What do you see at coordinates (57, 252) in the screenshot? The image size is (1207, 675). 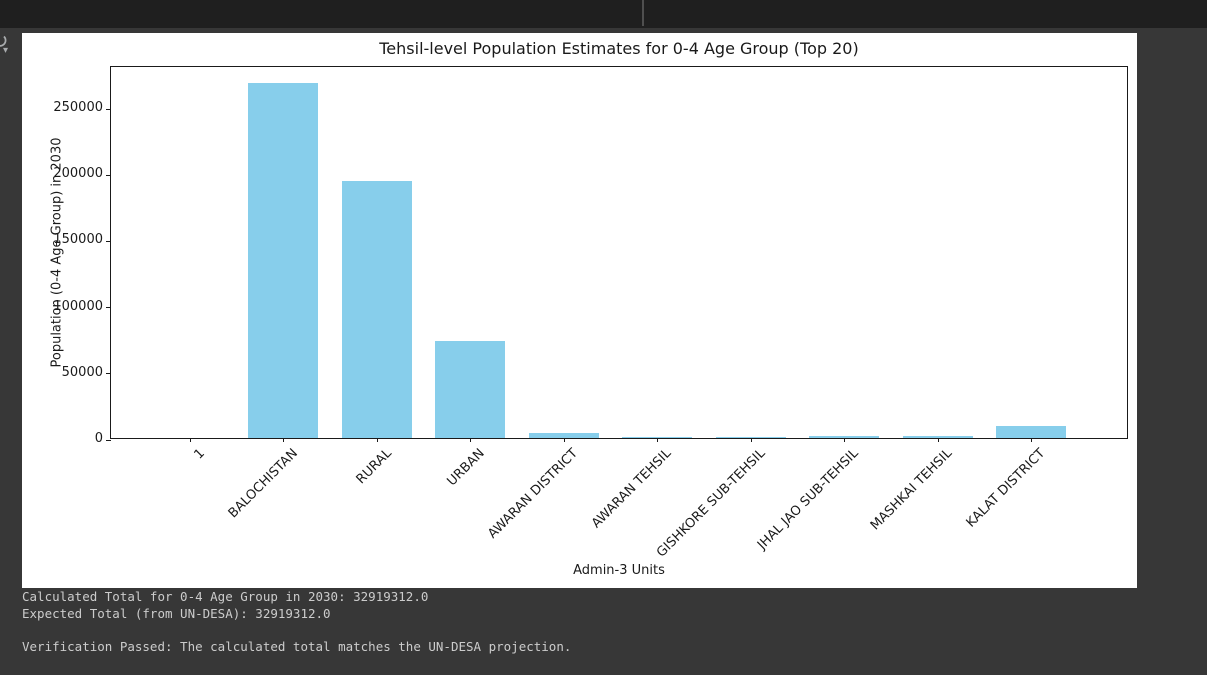 I see `y-axis-label: Population (0-4 Age Group) in 2030` at bounding box center [57, 252].